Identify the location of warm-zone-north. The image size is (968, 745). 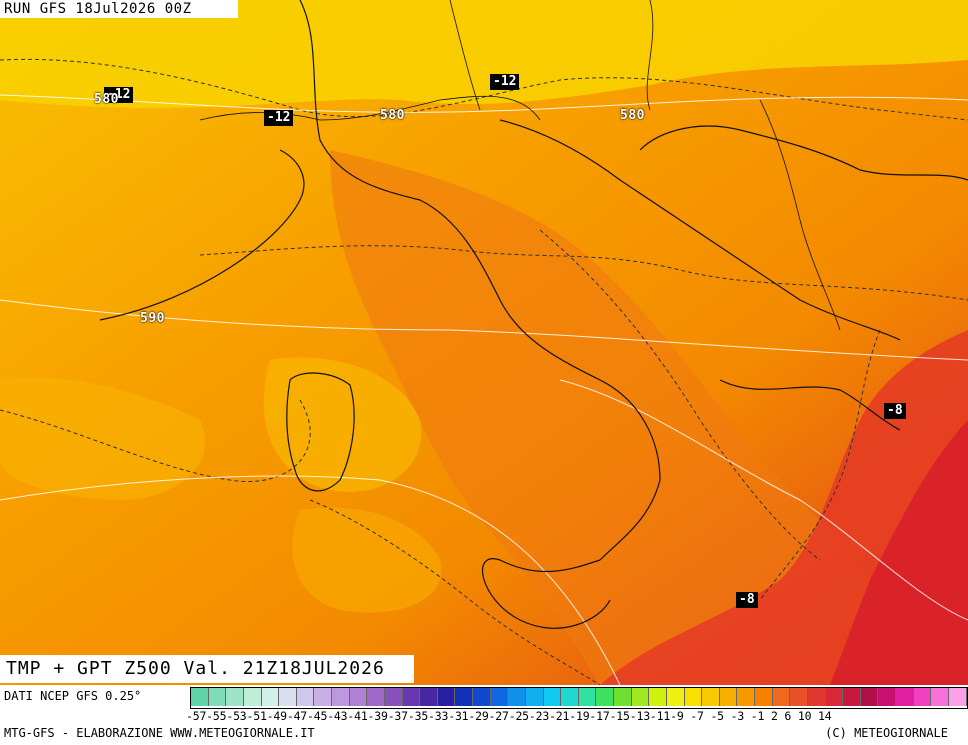
(484, 54).